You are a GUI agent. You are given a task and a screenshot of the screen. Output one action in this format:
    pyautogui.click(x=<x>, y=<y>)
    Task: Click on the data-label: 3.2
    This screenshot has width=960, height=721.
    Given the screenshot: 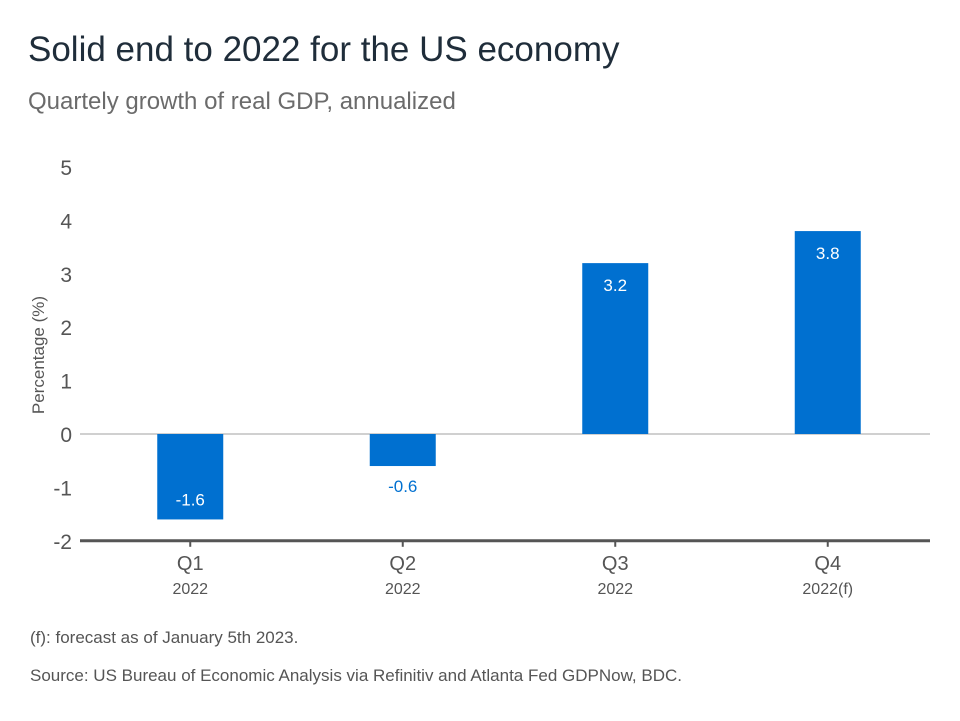 What is the action you would take?
    pyautogui.click(x=615, y=285)
    